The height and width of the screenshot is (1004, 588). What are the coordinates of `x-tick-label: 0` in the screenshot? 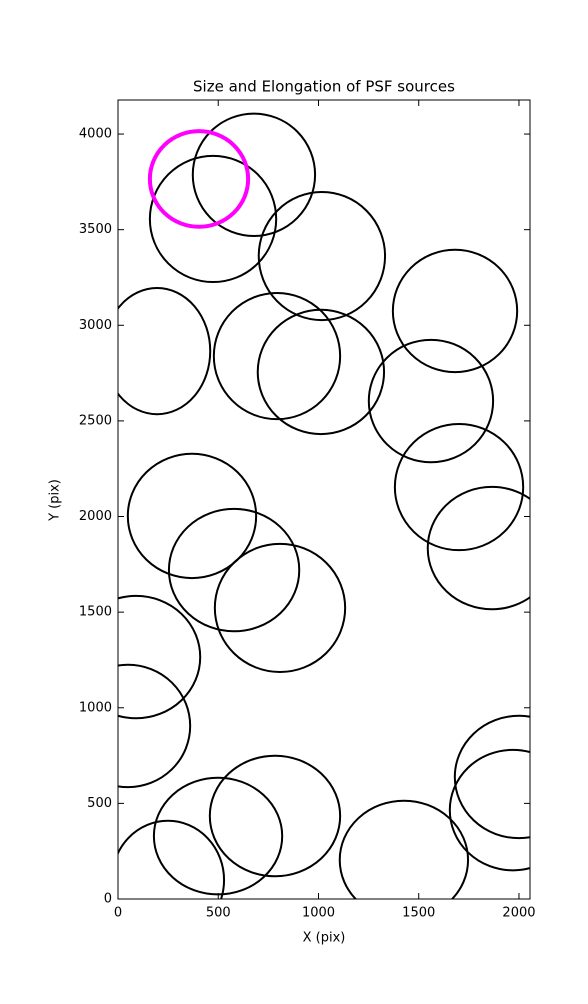 It's located at (118, 913).